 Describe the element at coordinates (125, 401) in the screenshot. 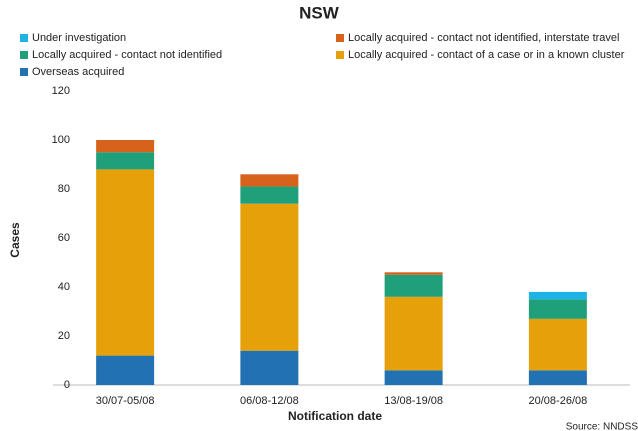

I see `x-tick-label: 30/07-05/08` at that location.